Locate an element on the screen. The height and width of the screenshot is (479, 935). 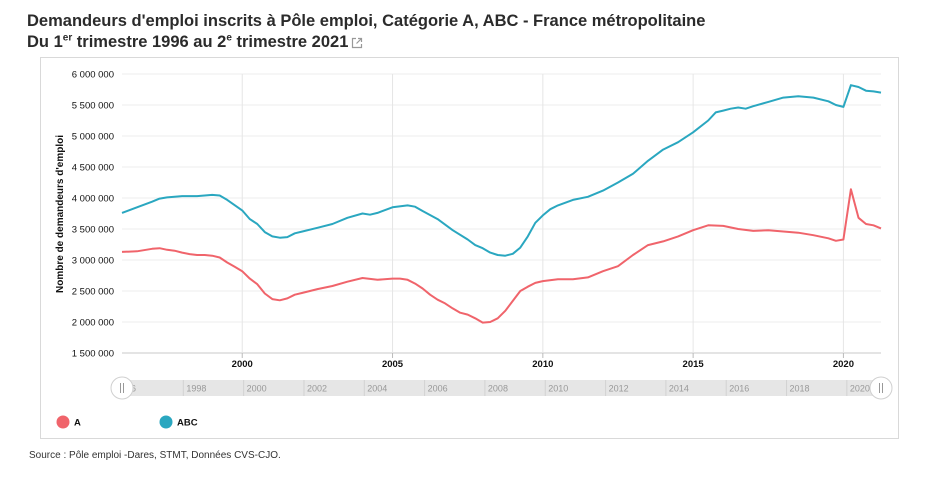
y-tick-label: 4 000 000 is located at coordinates (93, 199).